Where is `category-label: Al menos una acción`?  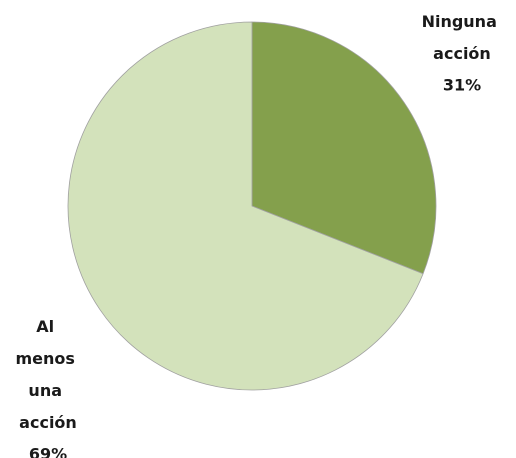
category-label: Al menos una acción is located at coordinates (48, 374).